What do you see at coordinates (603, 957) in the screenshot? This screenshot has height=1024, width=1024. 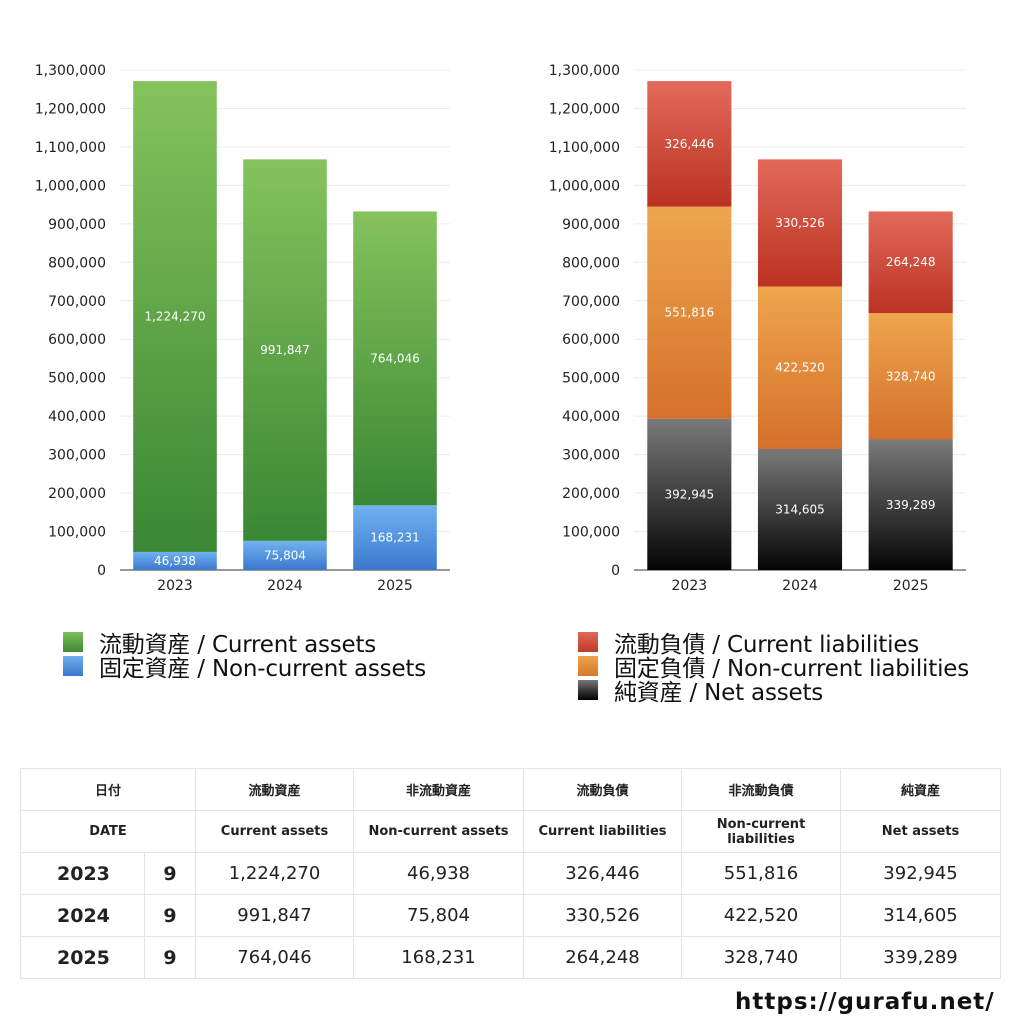 I see `cell-current-liabilities: 264,248` at bounding box center [603, 957].